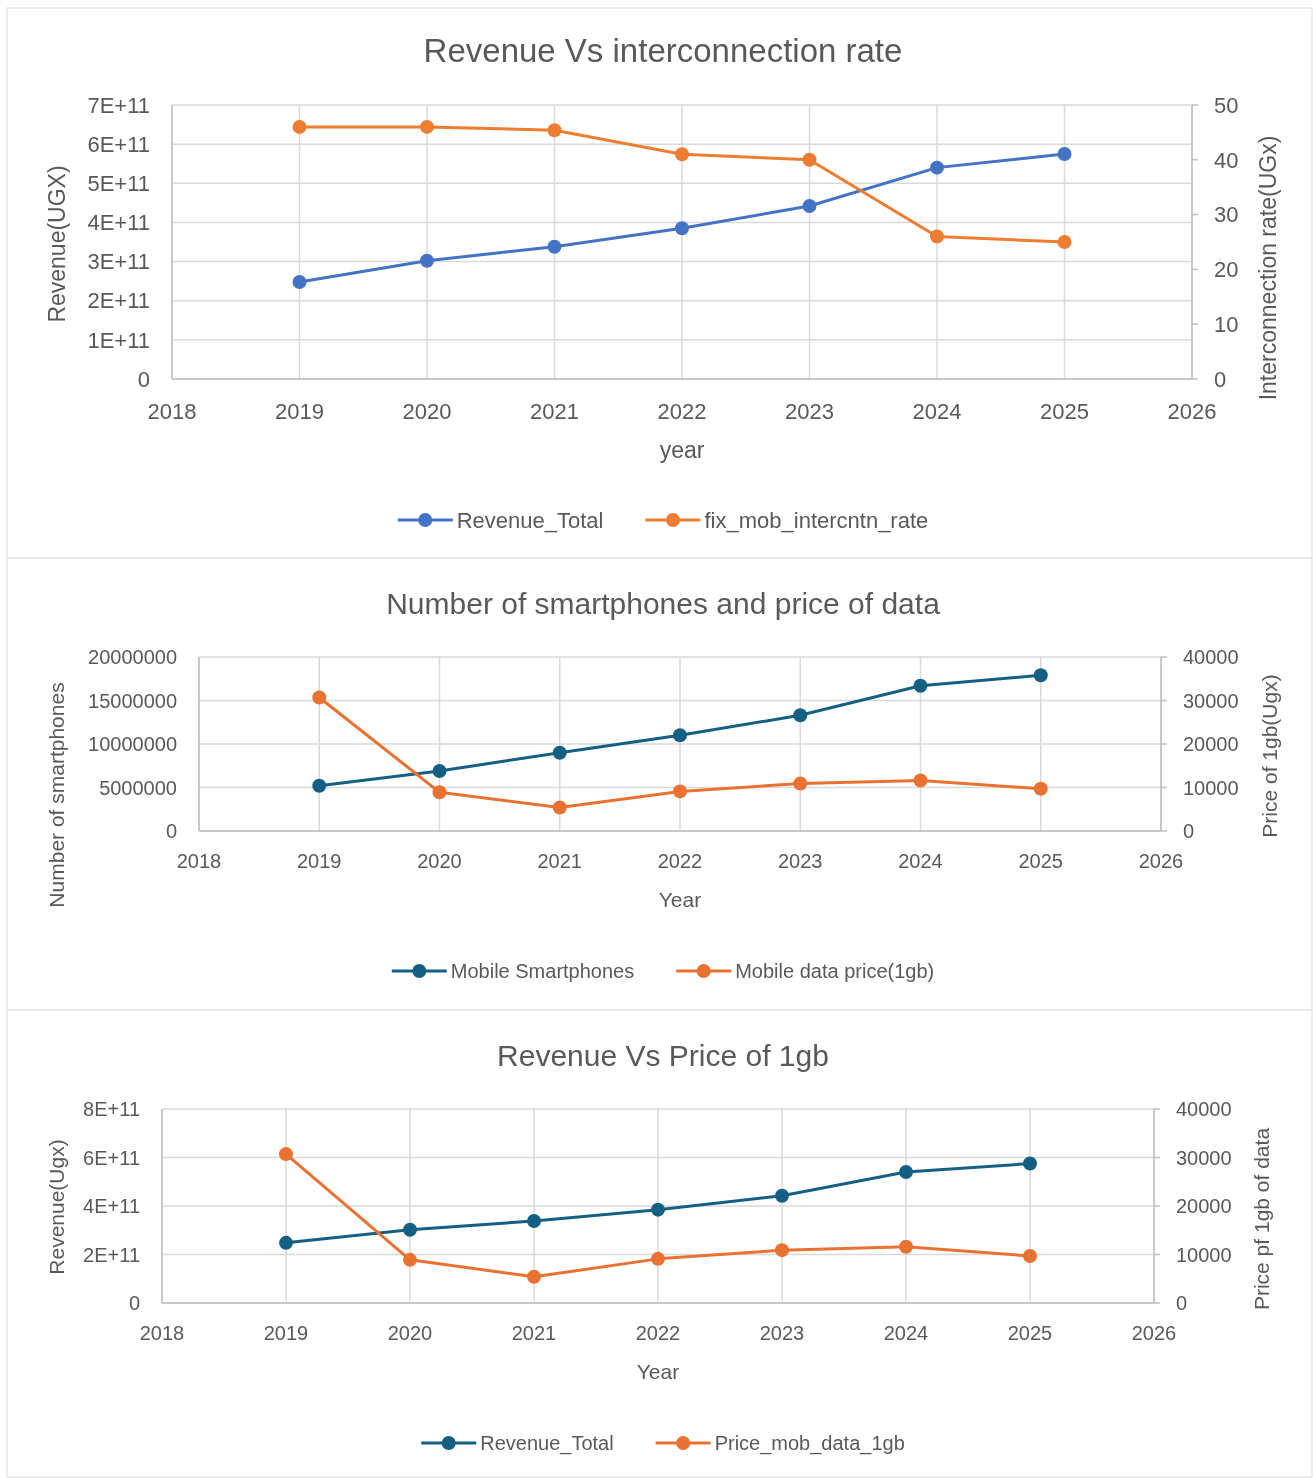  What do you see at coordinates (118, 262) in the screenshot?
I see `y-tick-label: 3E+11` at bounding box center [118, 262].